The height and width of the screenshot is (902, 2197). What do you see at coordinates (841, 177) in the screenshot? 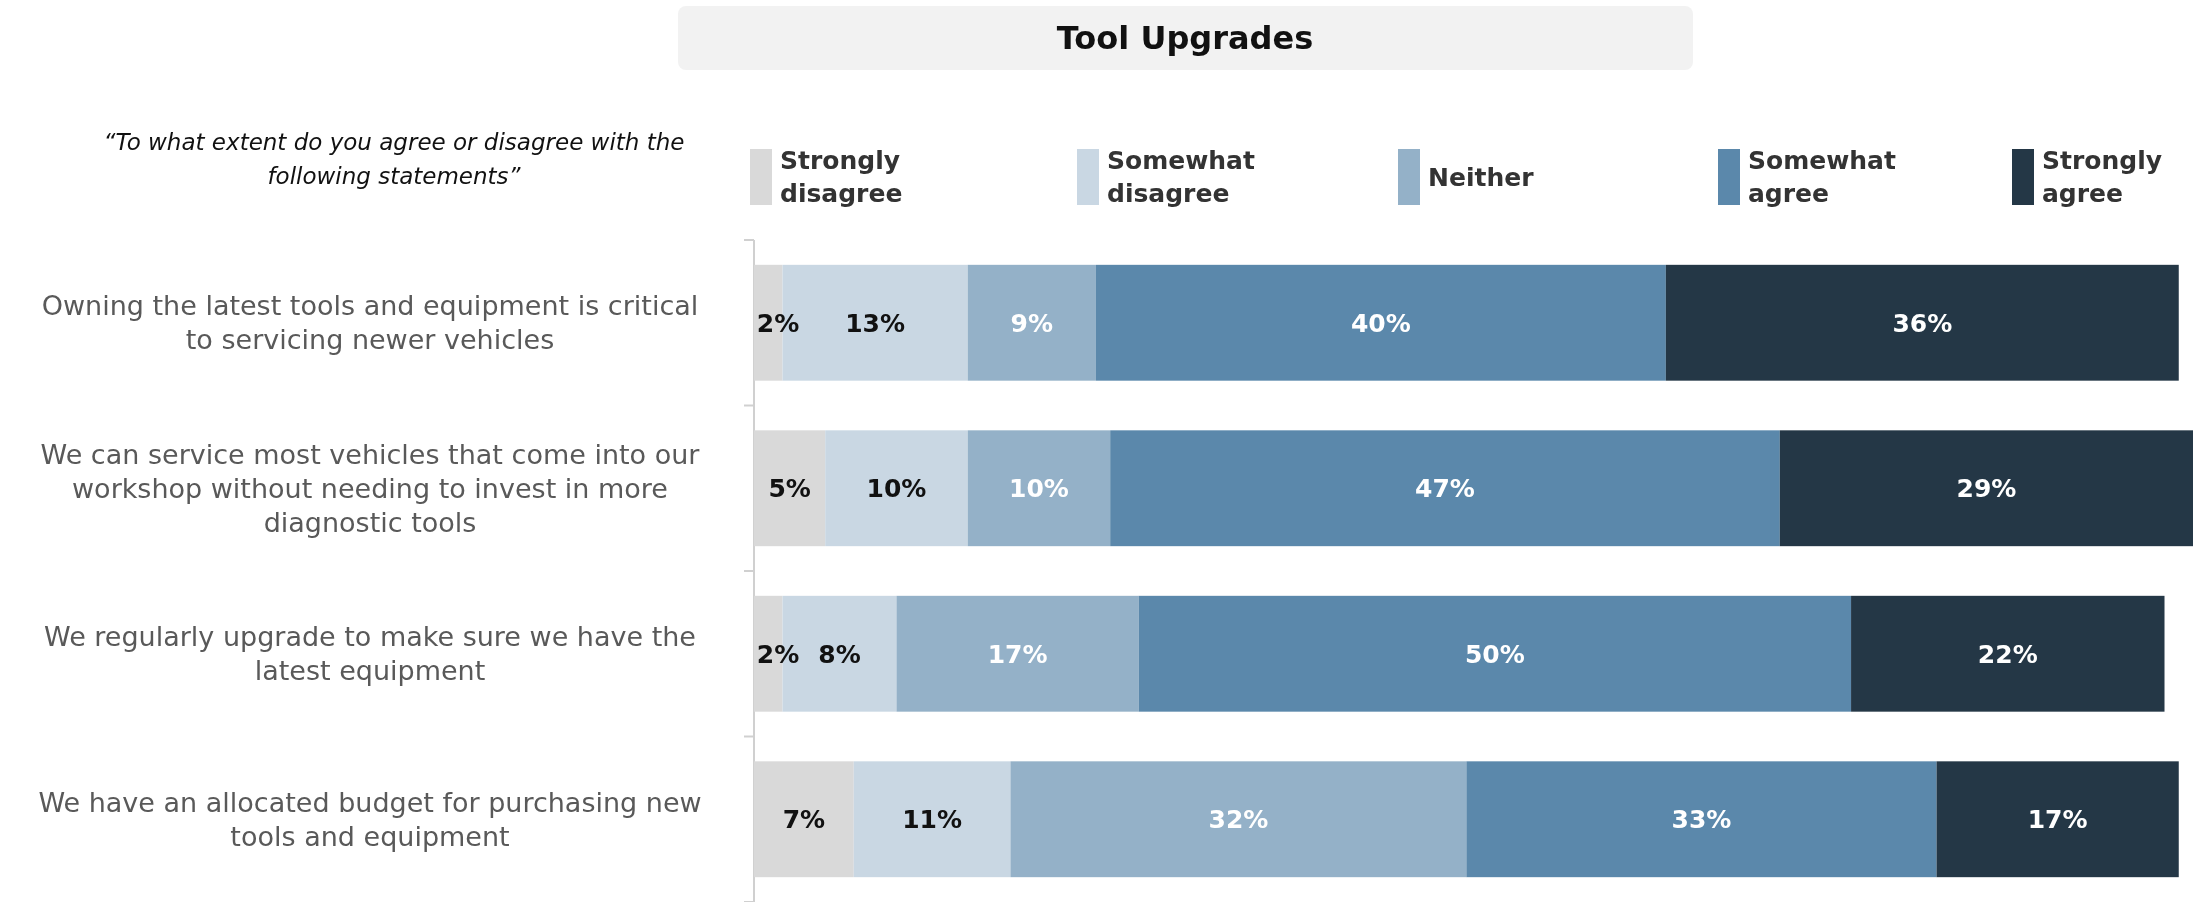
I see `legend-label: Strongly disagree` at bounding box center [841, 177].